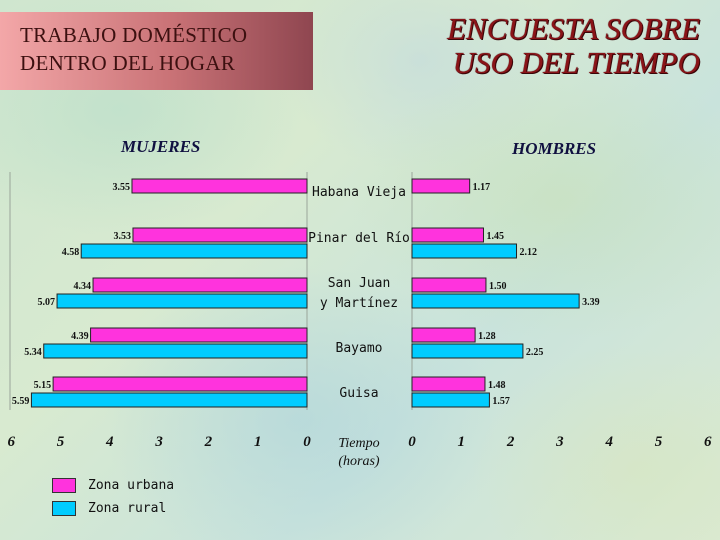 Image resolution: width=720 pixels, height=540 pixels. What do you see at coordinates (359, 303) in the screenshot?
I see `category-label-2-1: y Martínez` at bounding box center [359, 303].